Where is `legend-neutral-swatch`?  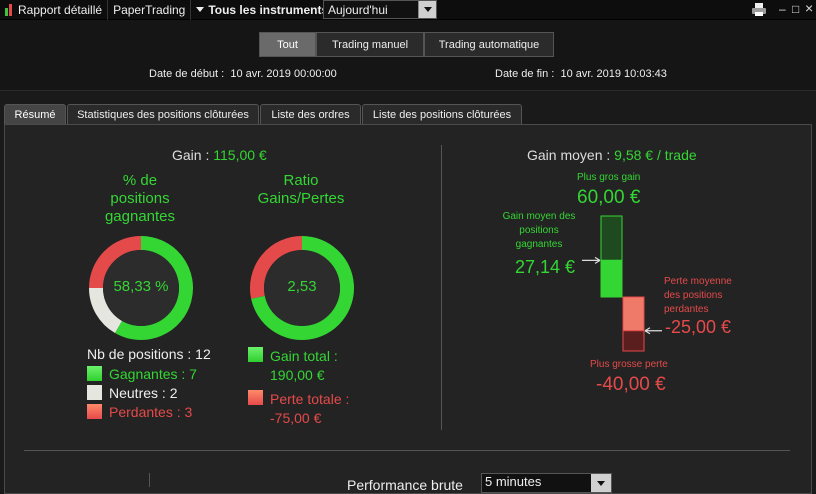
legend-neutral-swatch is located at coordinates (94, 392).